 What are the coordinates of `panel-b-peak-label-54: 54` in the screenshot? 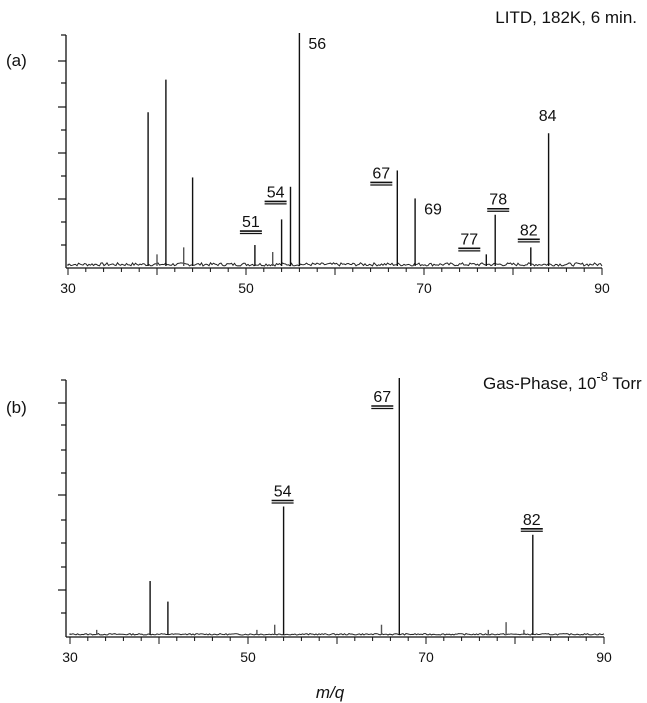 It's located at (283, 492).